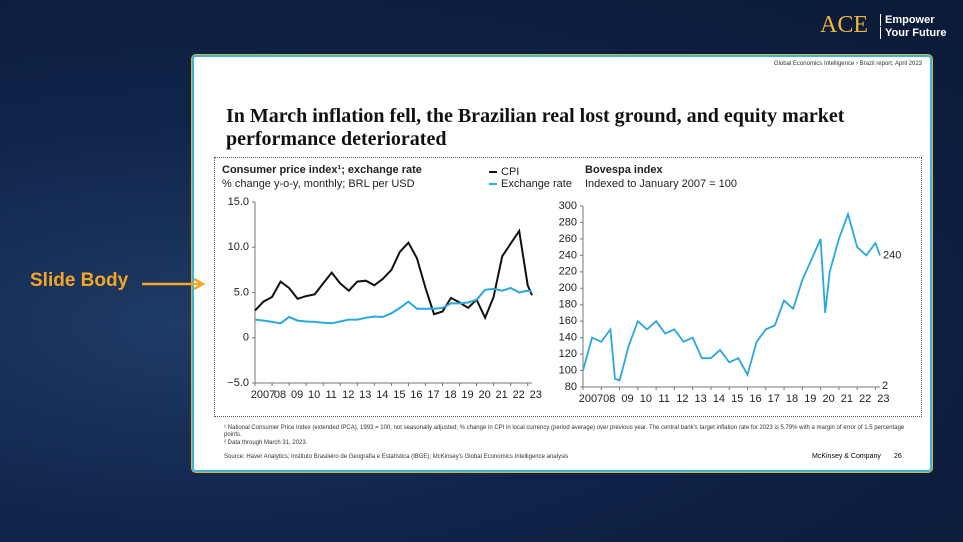  What do you see at coordinates (568, 239) in the screenshot?
I see `y-tick-label: 260` at bounding box center [568, 239].